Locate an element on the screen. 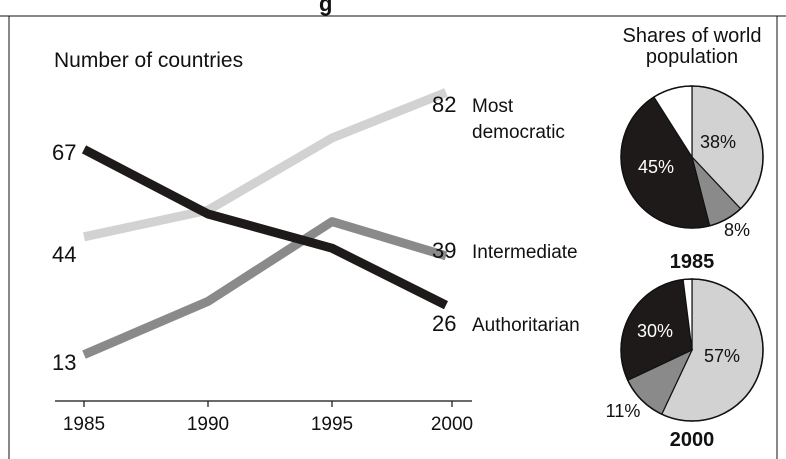 The image size is (786, 459). x-ticks: 1985 1990 1995 2000 is located at coordinates (268, 418).